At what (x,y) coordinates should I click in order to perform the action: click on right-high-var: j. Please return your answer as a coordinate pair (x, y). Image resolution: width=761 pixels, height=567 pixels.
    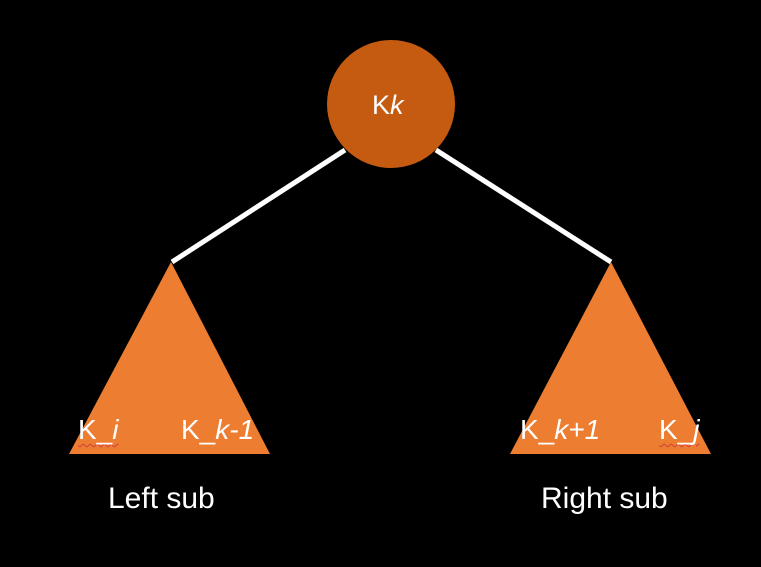
    Looking at the image, I should click on (696, 429).